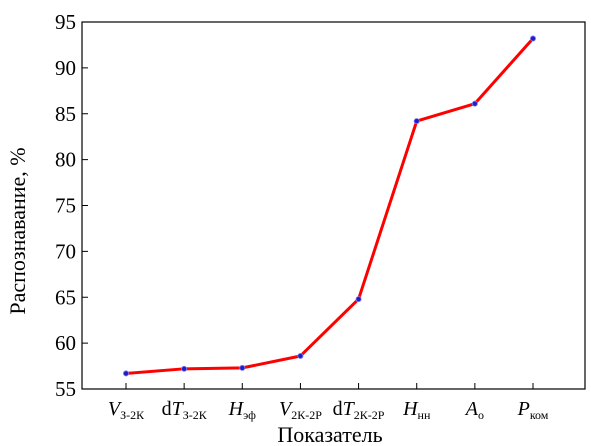 The height and width of the screenshot is (446, 591). Describe the element at coordinates (185, 410) in the screenshot. I see `x-tick-label: dTЗ-2К` at that location.